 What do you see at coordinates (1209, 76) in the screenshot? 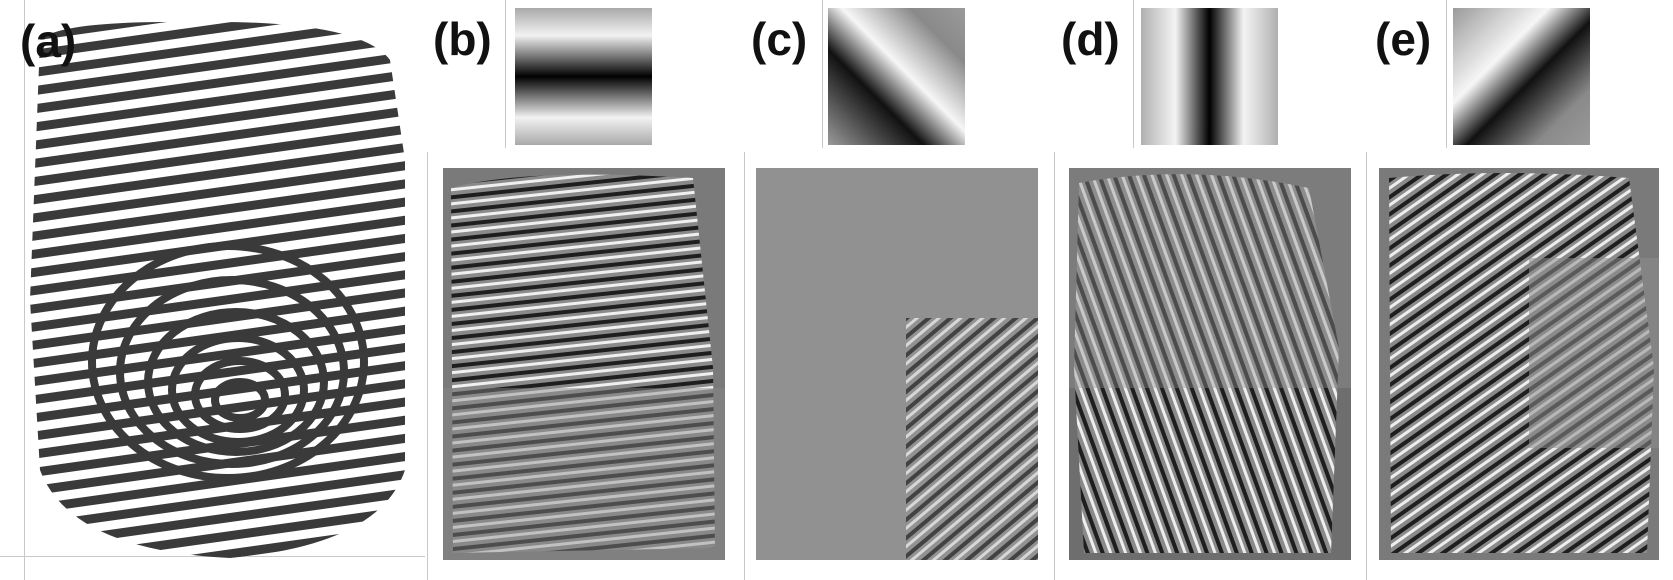
I see `gabor-kernel-vertical` at bounding box center [1209, 76].